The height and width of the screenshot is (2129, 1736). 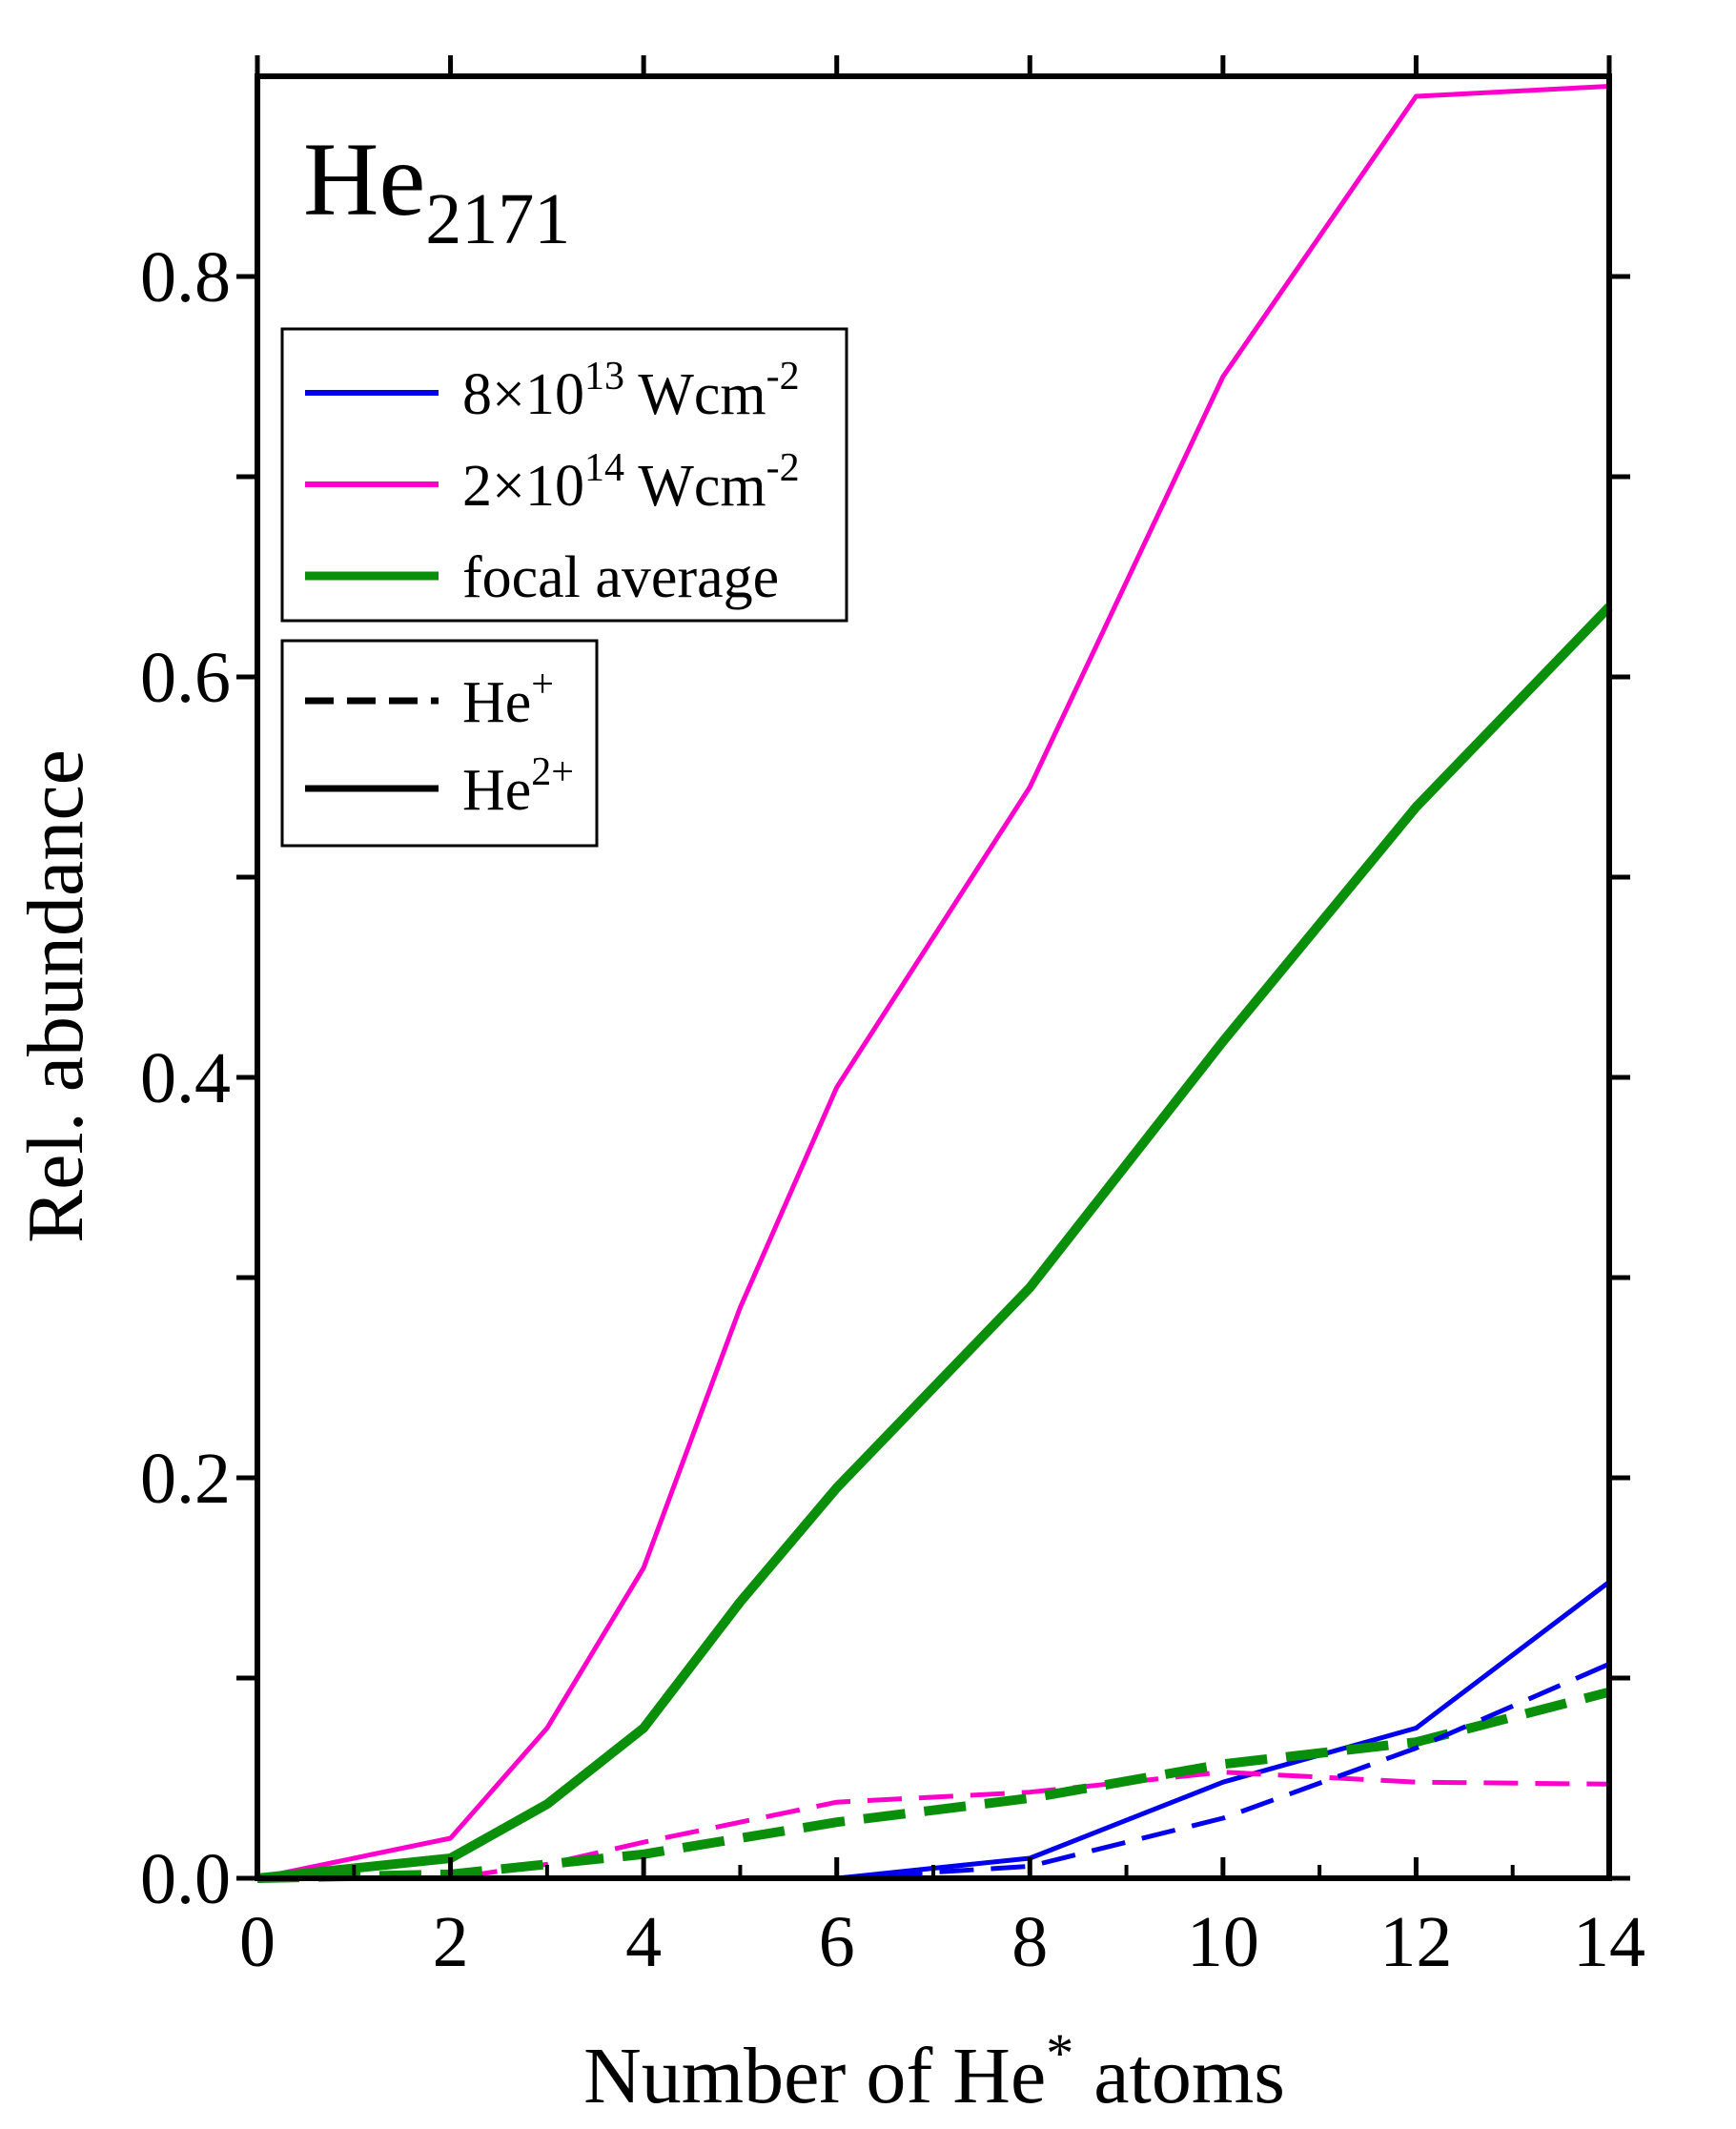 What do you see at coordinates (508, 699) in the screenshot?
I see `legend-label-dashed: He+` at bounding box center [508, 699].